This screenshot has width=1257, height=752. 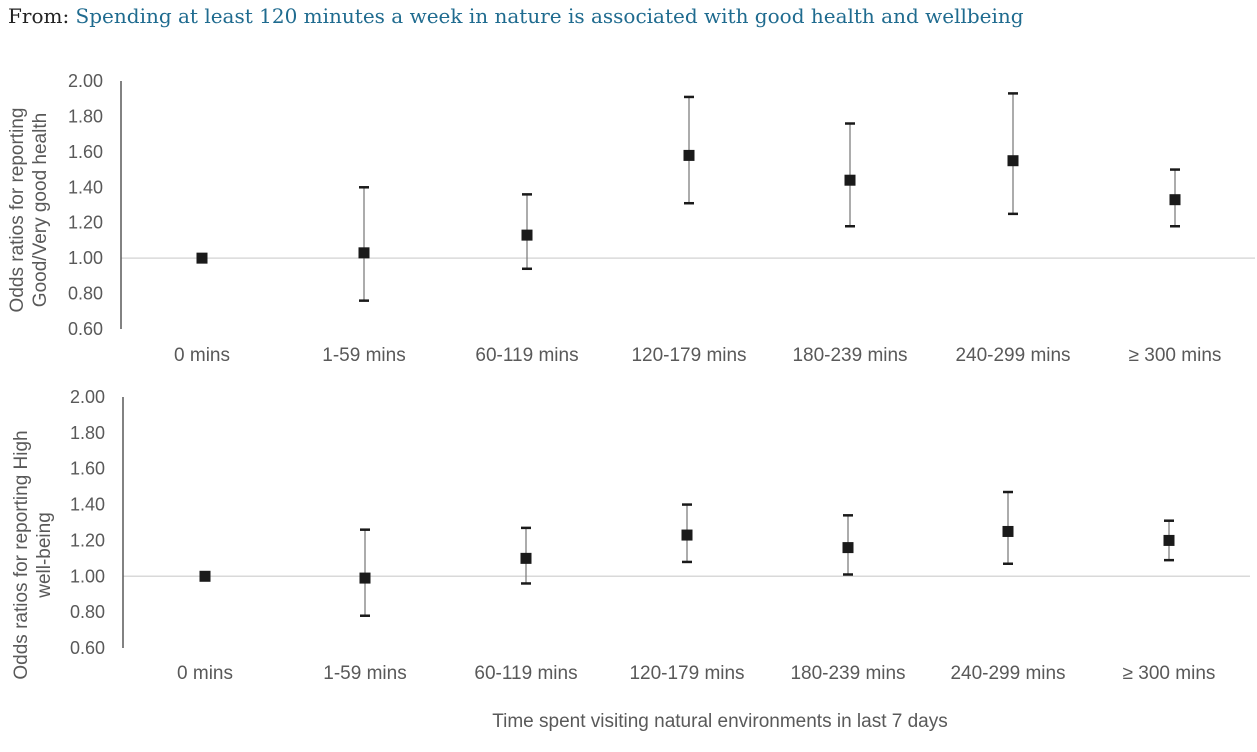 What do you see at coordinates (40, 210) in the screenshot?
I see `y-axis-title-line: Good/Very good health` at bounding box center [40, 210].